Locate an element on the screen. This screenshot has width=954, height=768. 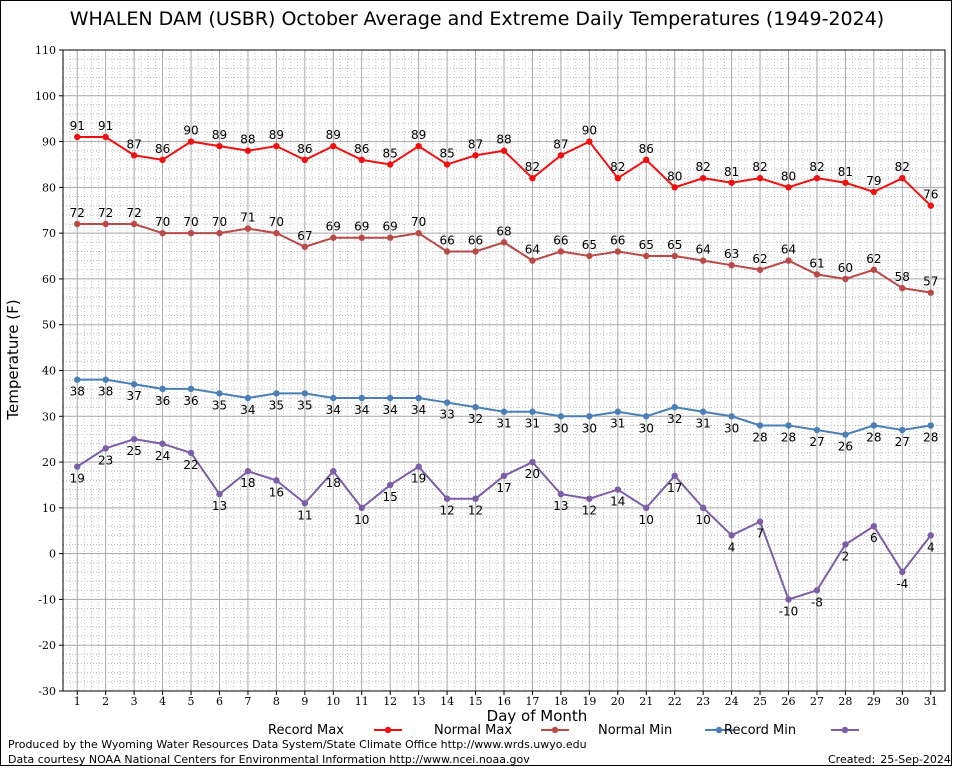
legend-marker-normal-min is located at coordinates (719, 730).